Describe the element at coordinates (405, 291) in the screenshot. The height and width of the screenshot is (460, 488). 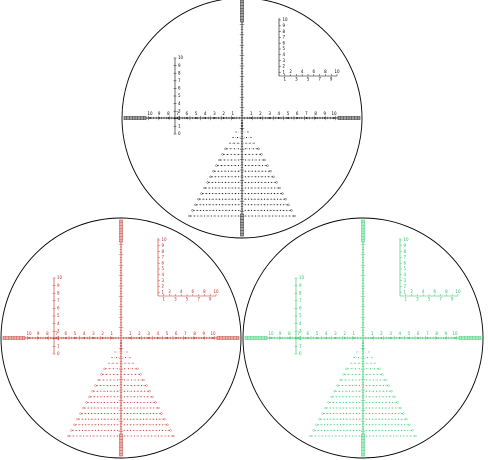
I see `corner-y-label: 1` at that location.